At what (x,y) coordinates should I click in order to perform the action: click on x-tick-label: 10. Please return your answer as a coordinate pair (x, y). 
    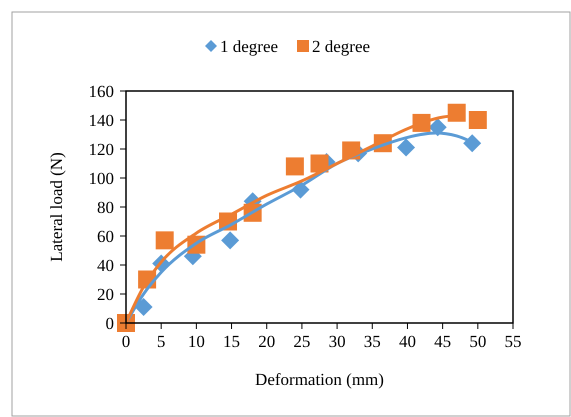
    Looking at the image, I should click on (196, 341).